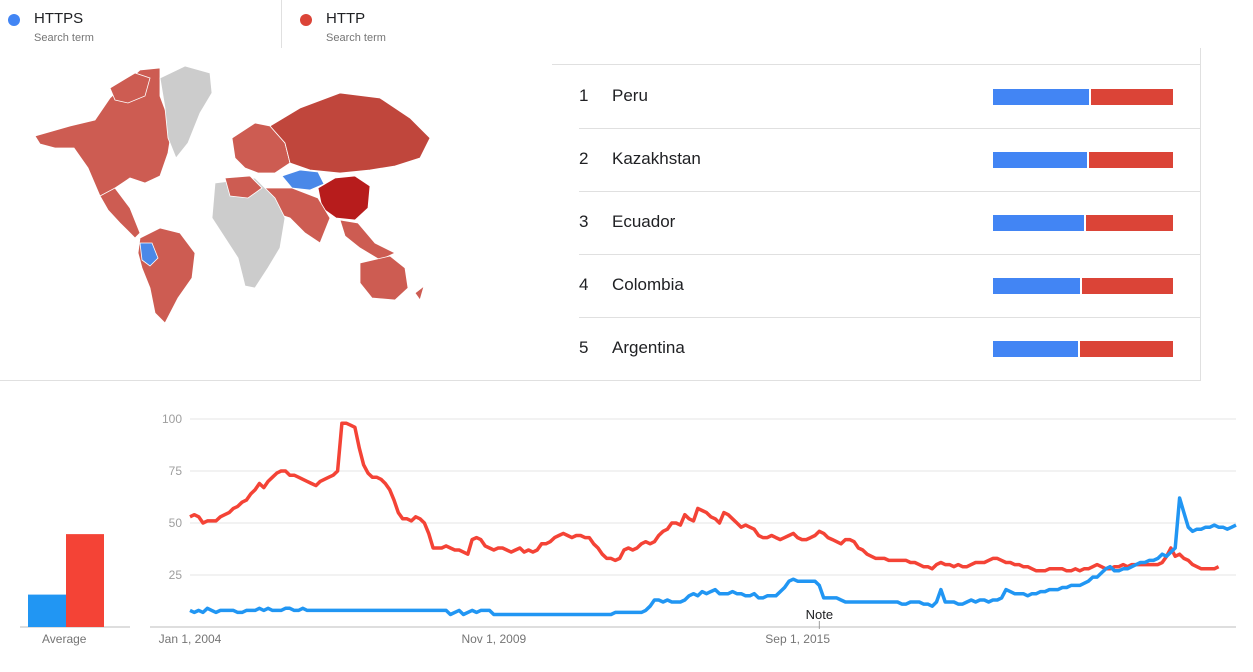 This screenshot has height=672, width=1253. I want to click on rank-number: 3, so click(584, 221).